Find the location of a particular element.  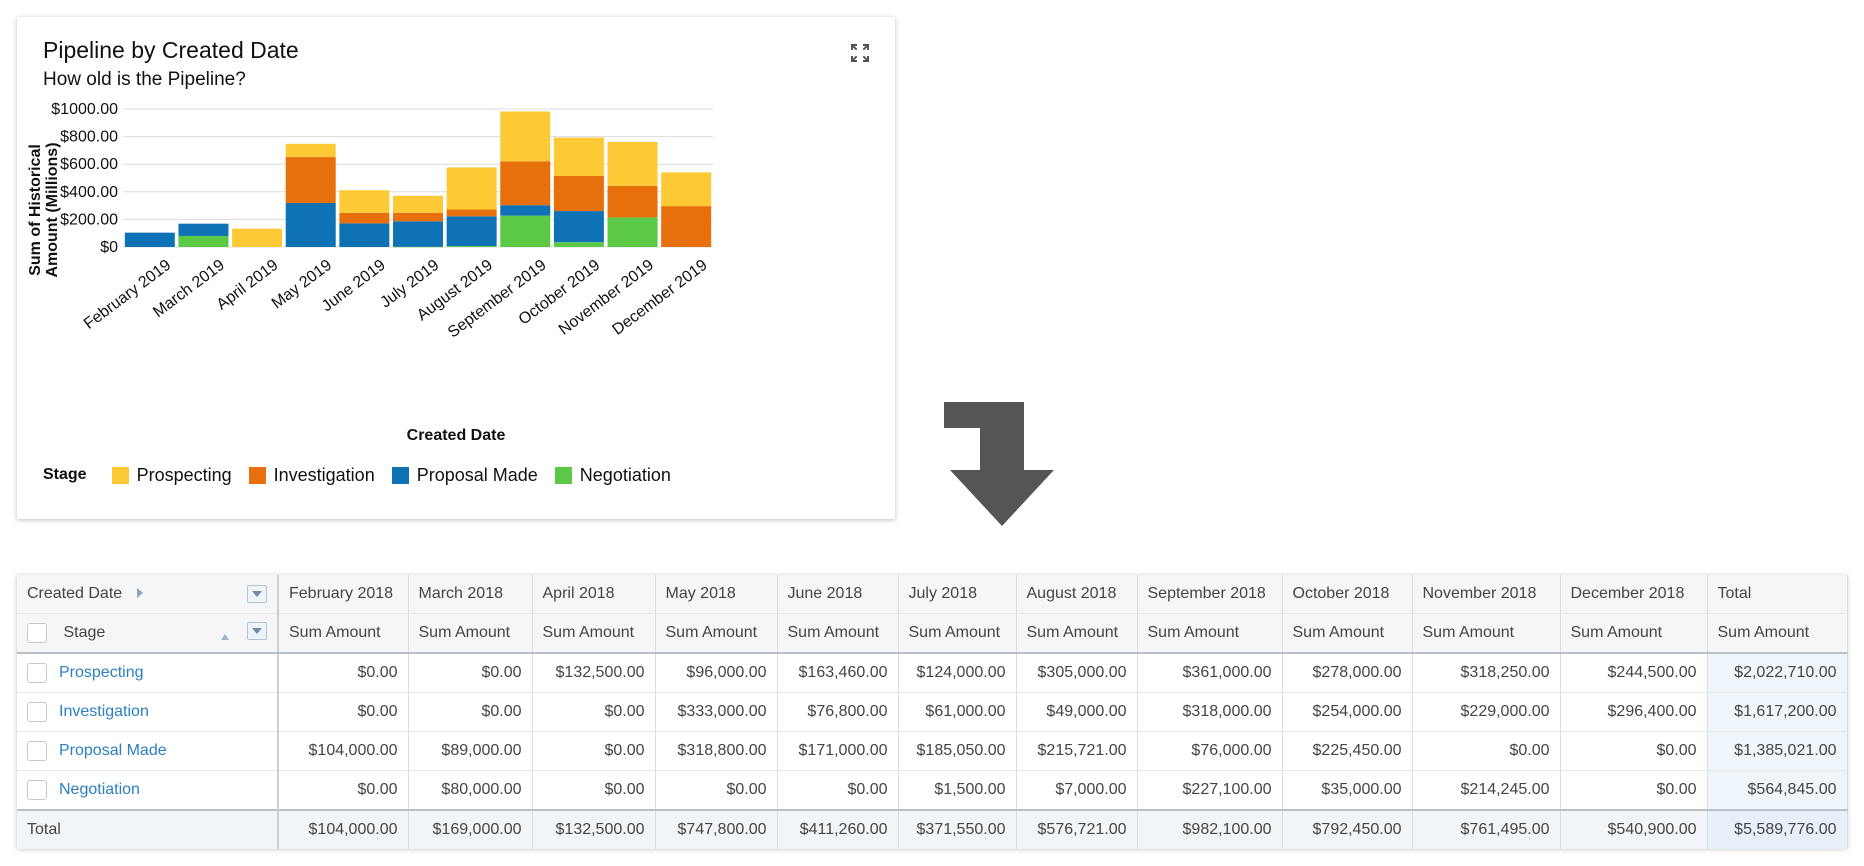

amount-cell: $49,000.00 is located at coordinates (1077, 712).